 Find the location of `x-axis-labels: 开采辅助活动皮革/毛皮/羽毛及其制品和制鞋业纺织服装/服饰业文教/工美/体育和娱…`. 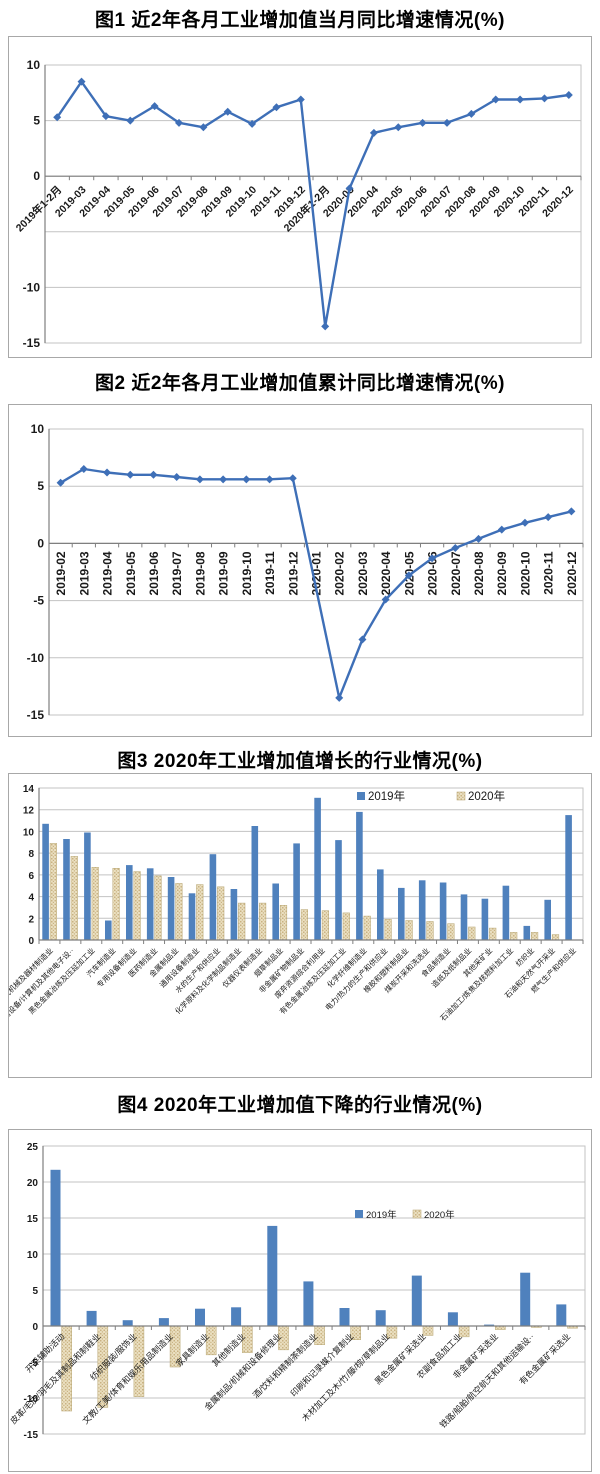

x-axis-labels: 开采辅助活动皮革/毛皮/羽毛及其制品和制鞋业纺织服装/服饰业文教/工美/体育和娱… is located at coordinates (290, 1380).